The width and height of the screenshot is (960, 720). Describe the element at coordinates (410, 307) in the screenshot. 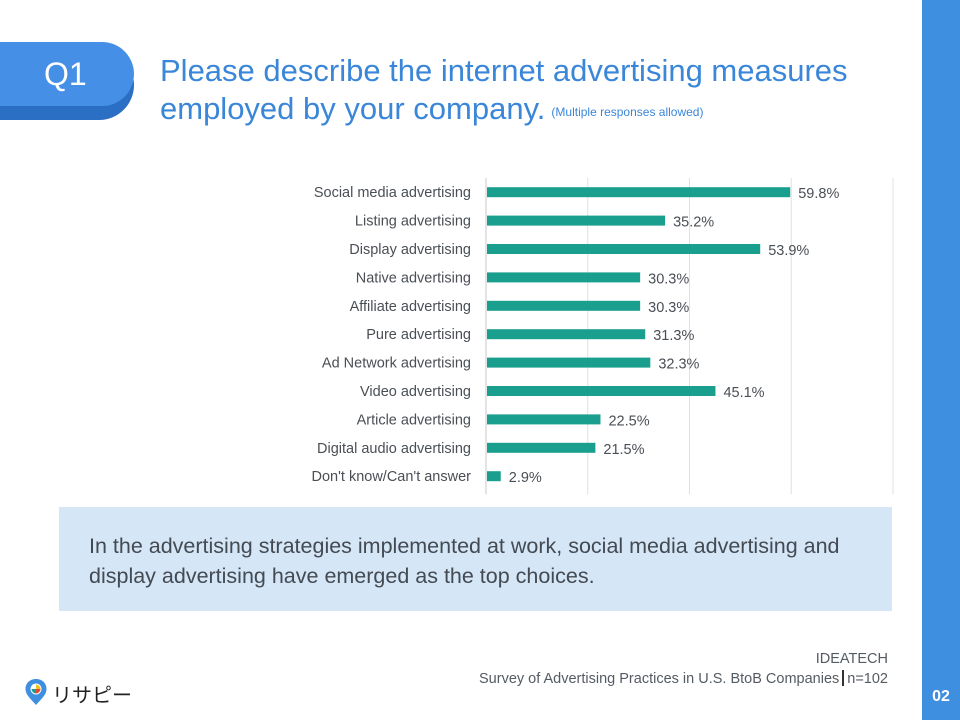

I see `category-label: Affiliate advertising` at that location.